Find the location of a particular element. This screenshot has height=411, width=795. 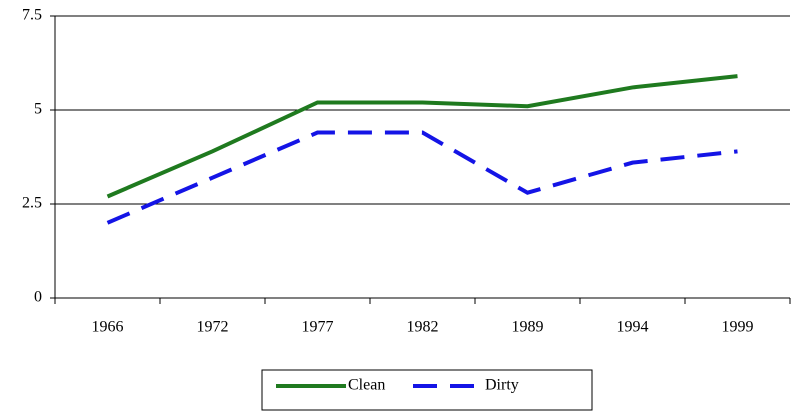

y-tick-label: 5 is located at coordinates (38, 109).